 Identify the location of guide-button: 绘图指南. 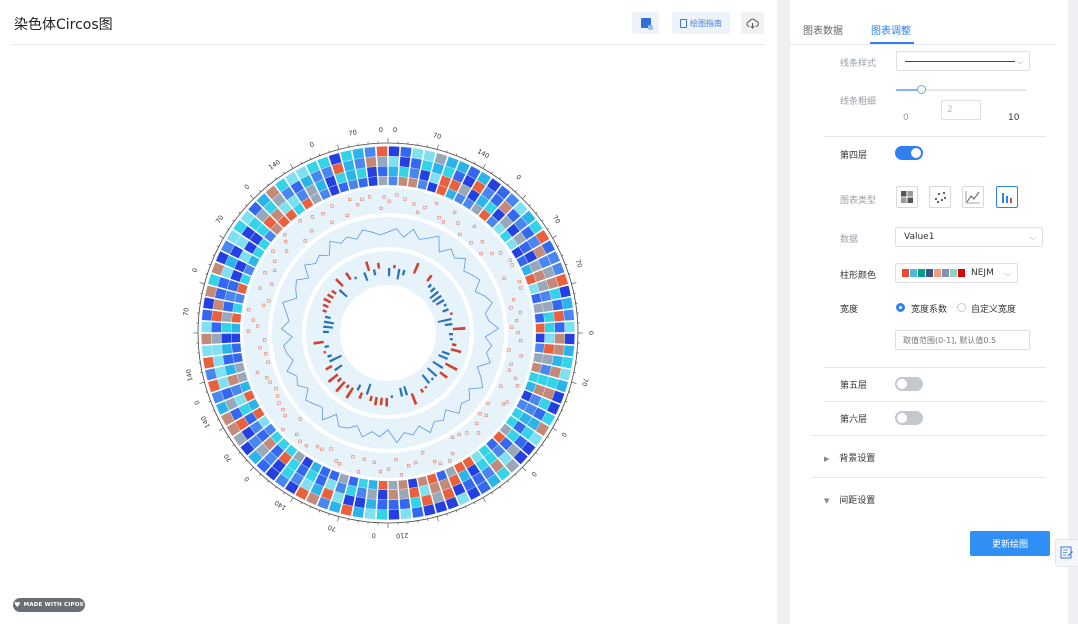
(701, 23).